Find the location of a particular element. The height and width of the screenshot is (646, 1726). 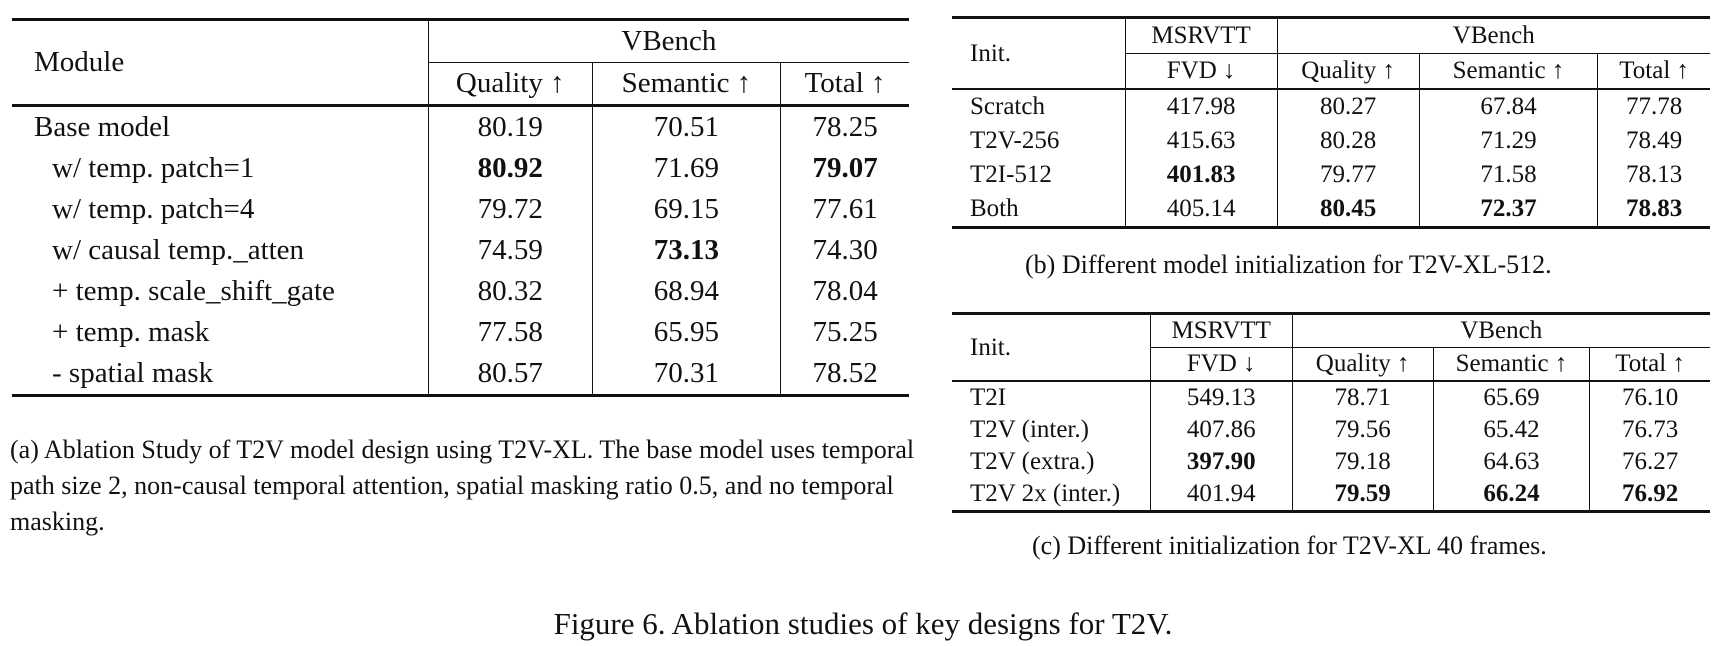

table-row: T2V 2x (inter.) 401.94 79.59 66.24 76.92 is located at coordinates (1331, 495).